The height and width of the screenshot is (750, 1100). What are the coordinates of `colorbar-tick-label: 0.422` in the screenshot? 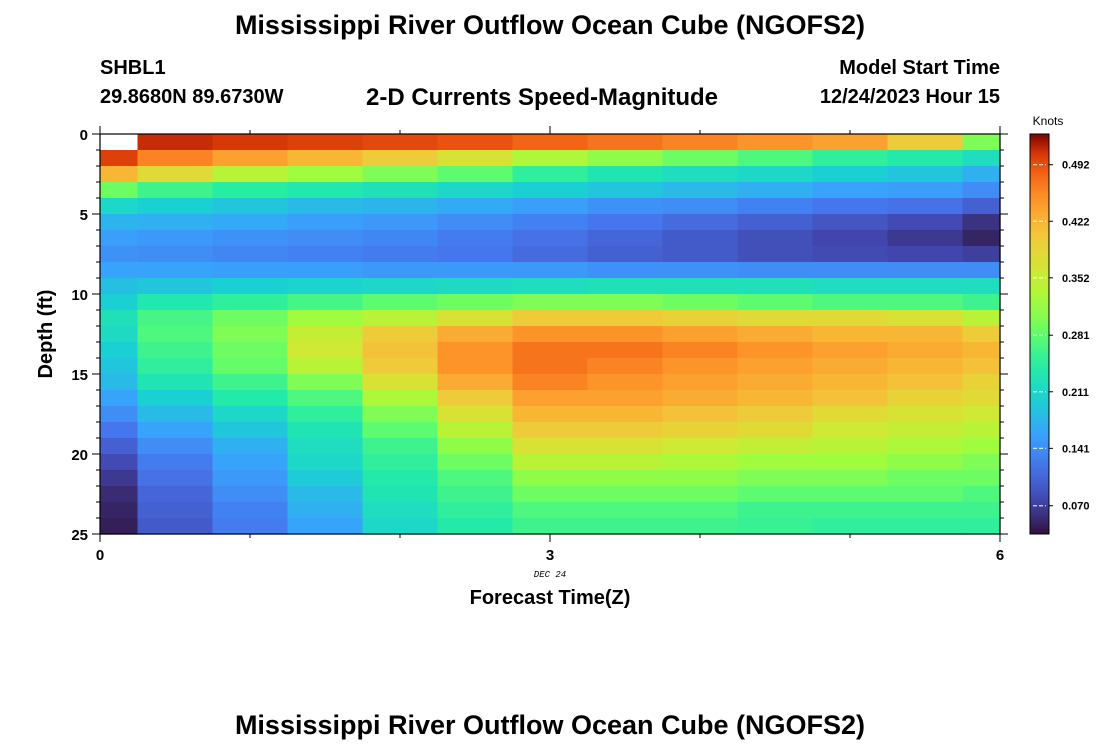 It's located at (1076, 222).